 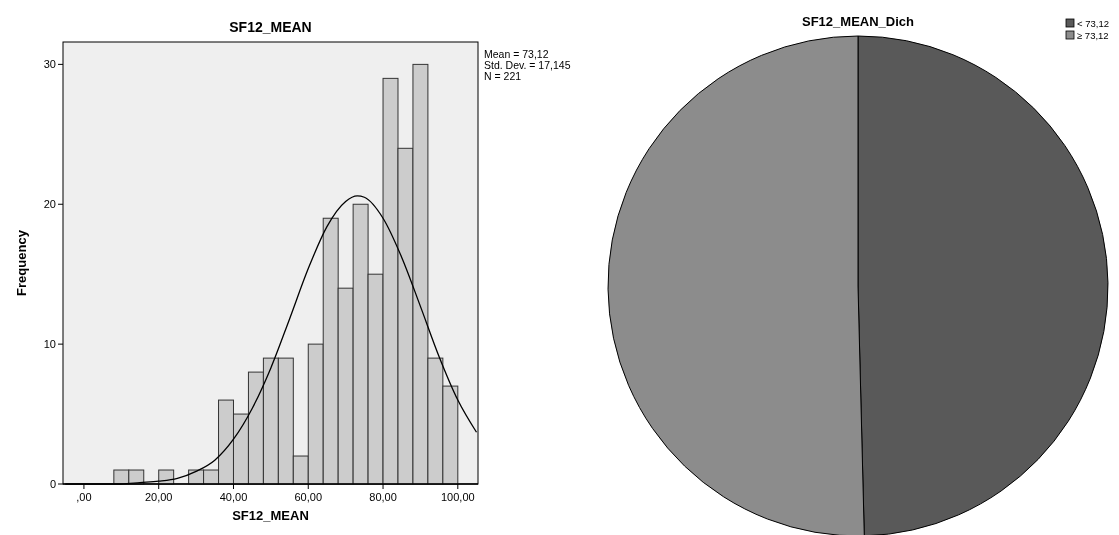 I want to click on x-tick-label: 40,00, so click(x=233, y=497).